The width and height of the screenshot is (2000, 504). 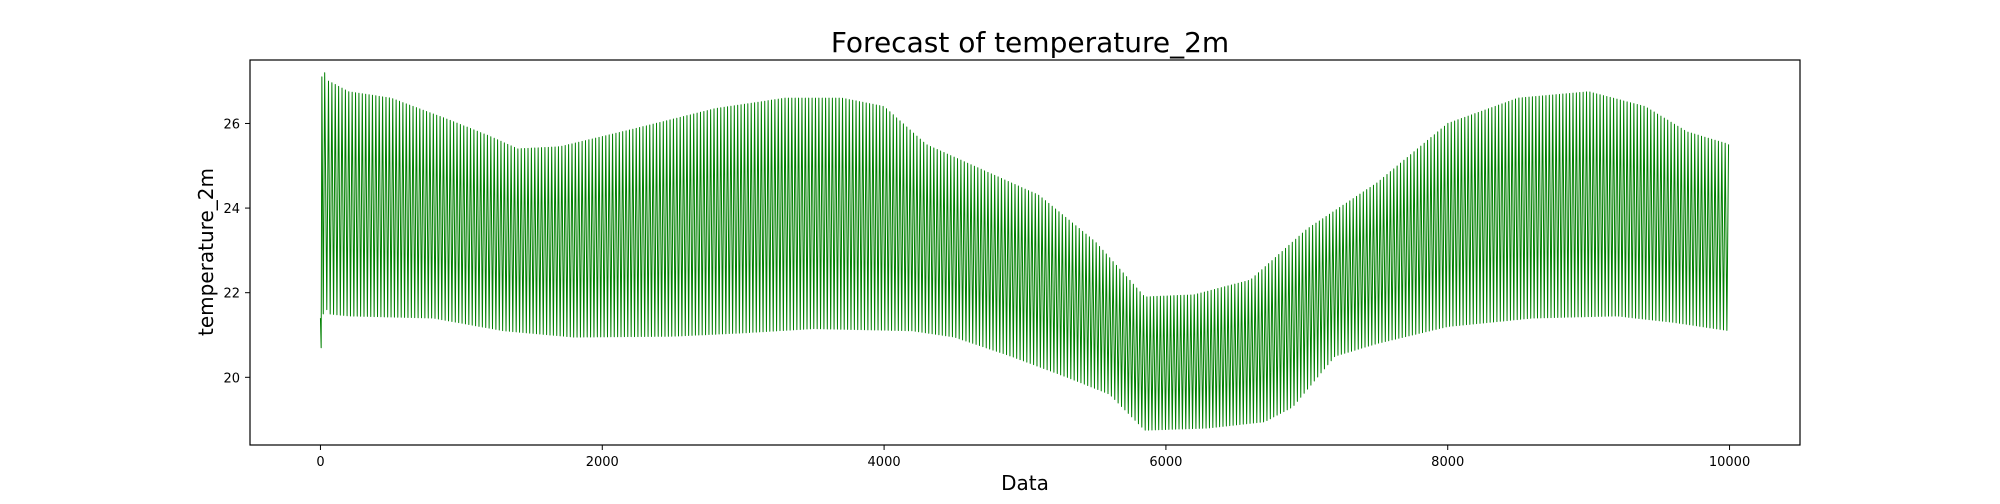 I want to click on y-axis-label: temperature_2m, so click(x=206, y=252).